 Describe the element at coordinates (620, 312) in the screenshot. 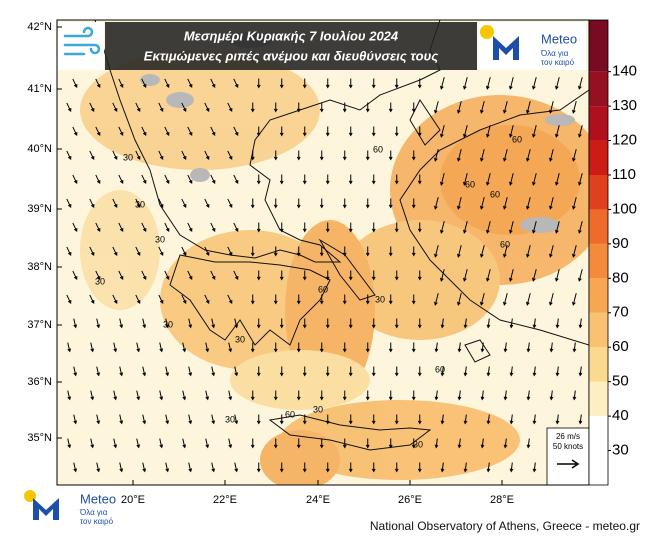

I see `colorbar-tick-label: 70` at that location.